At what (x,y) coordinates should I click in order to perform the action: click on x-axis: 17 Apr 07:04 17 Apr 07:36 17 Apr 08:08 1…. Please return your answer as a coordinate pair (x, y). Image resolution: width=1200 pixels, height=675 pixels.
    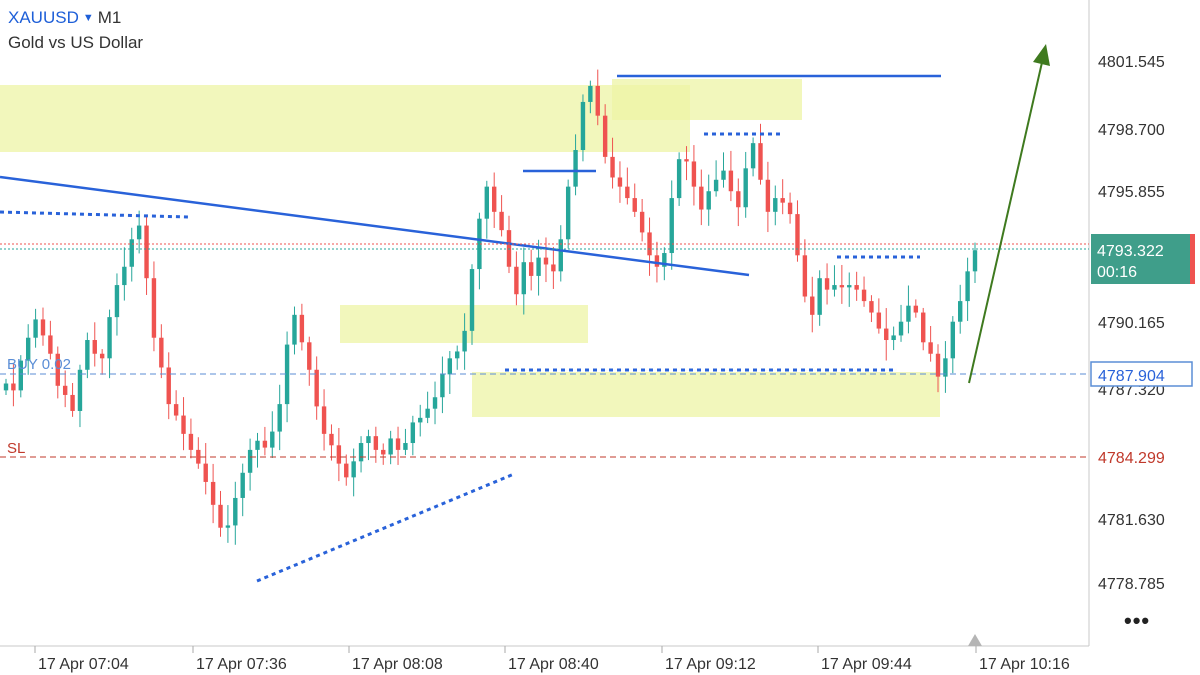
    Looking at the image, I should click on (552, 659).